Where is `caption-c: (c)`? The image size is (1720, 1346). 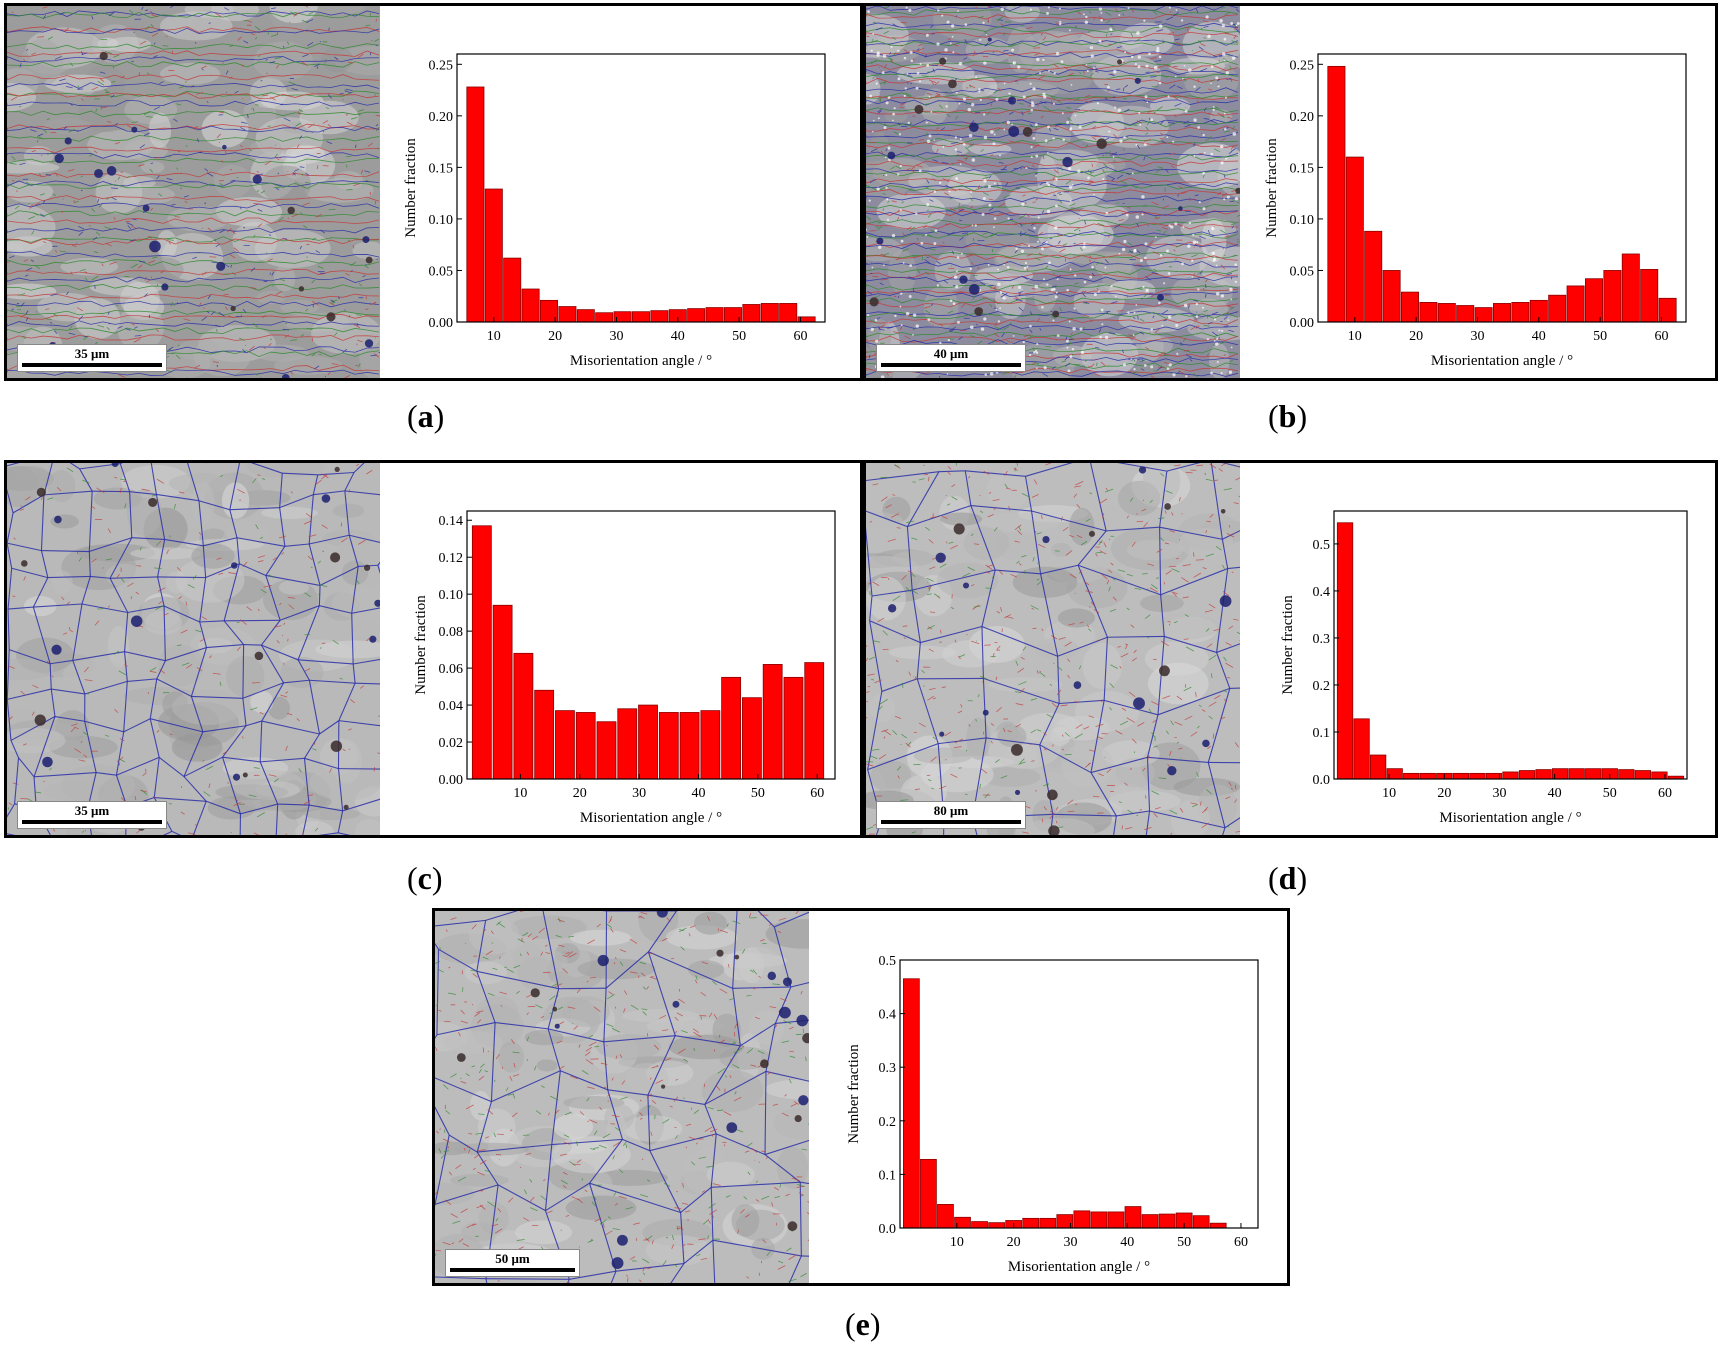 caption-c: (c) is located at coordinates (425, 878).